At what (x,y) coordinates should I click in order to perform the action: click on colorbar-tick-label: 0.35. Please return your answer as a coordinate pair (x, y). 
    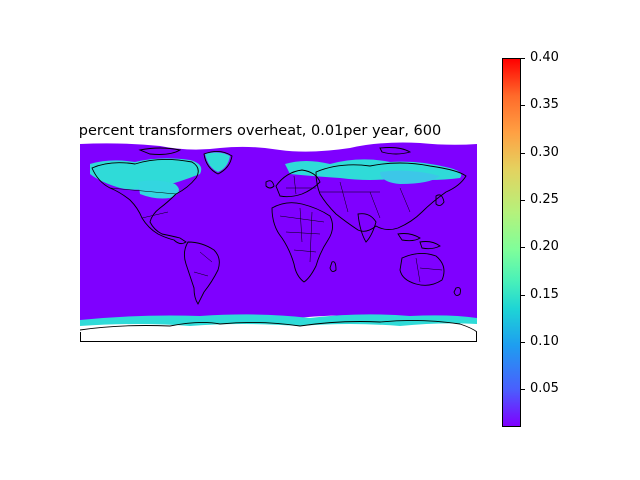
    Looking at the image, I should click on (544, 104).